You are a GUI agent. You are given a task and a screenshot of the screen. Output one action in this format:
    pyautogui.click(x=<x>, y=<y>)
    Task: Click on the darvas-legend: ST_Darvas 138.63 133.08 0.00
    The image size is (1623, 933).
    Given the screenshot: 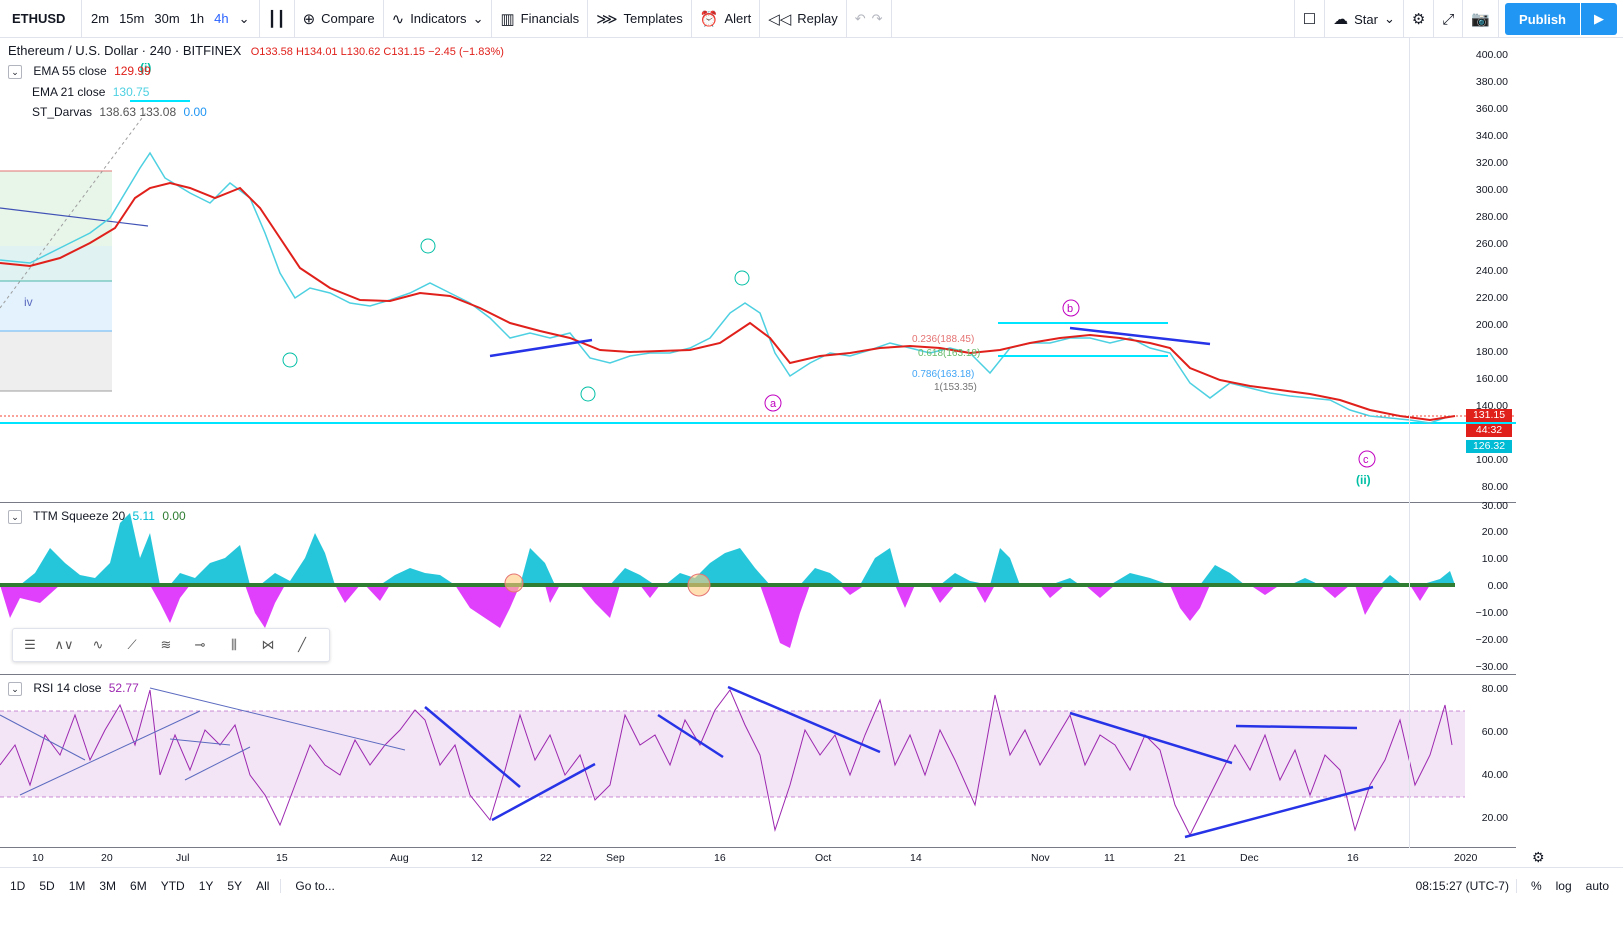 What is the action you would take?
    pyautogui.click(x=119, y=112)
    